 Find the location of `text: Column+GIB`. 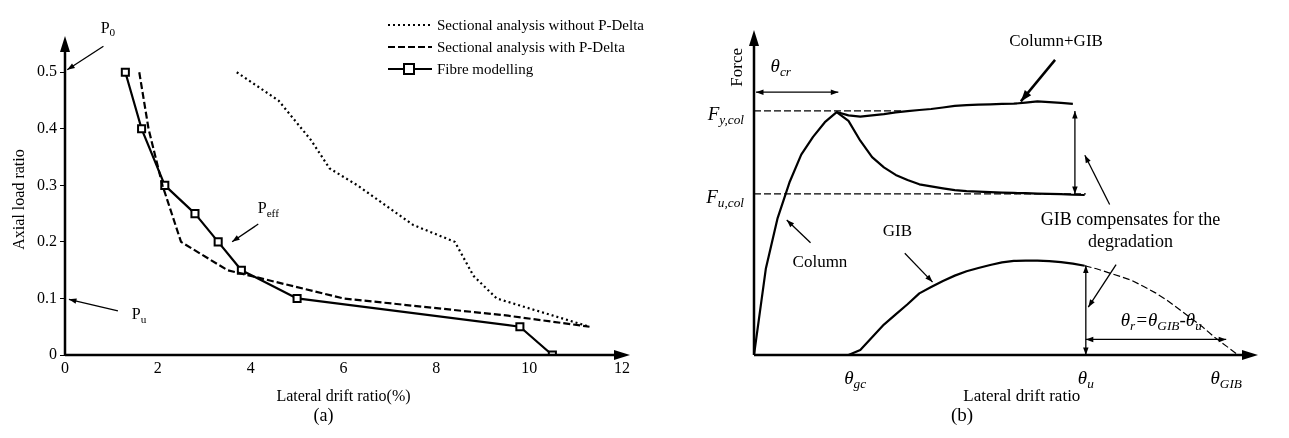

text: Column+GIB is located at coordinates (1056, 40).